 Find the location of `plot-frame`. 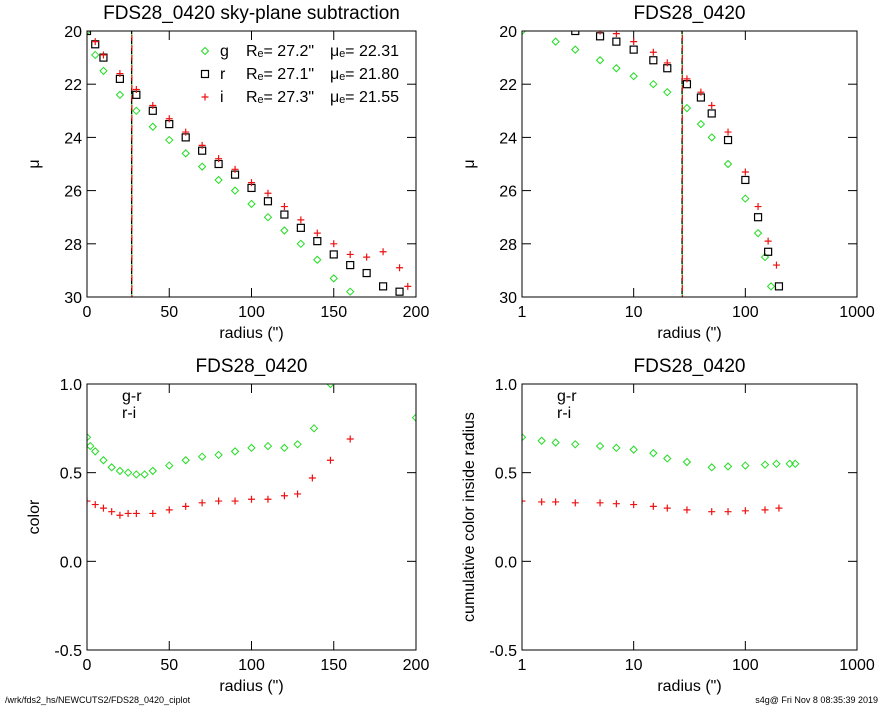

plot-frame is located at coordinates (251, 517).